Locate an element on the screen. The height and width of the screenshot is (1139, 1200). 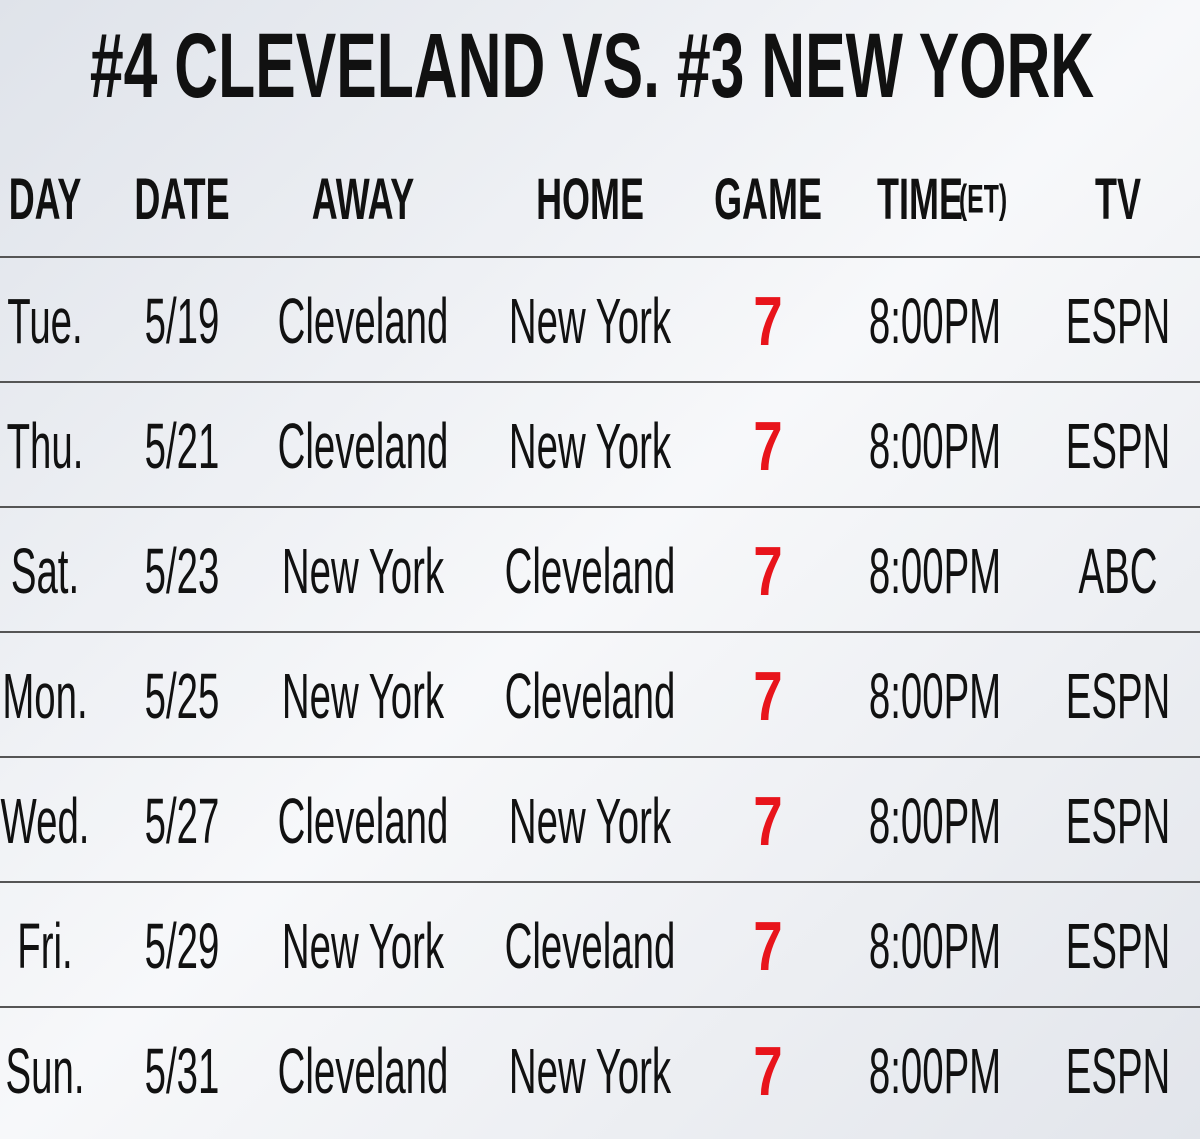
header-day: DAY is located at coordinates (45, 200).